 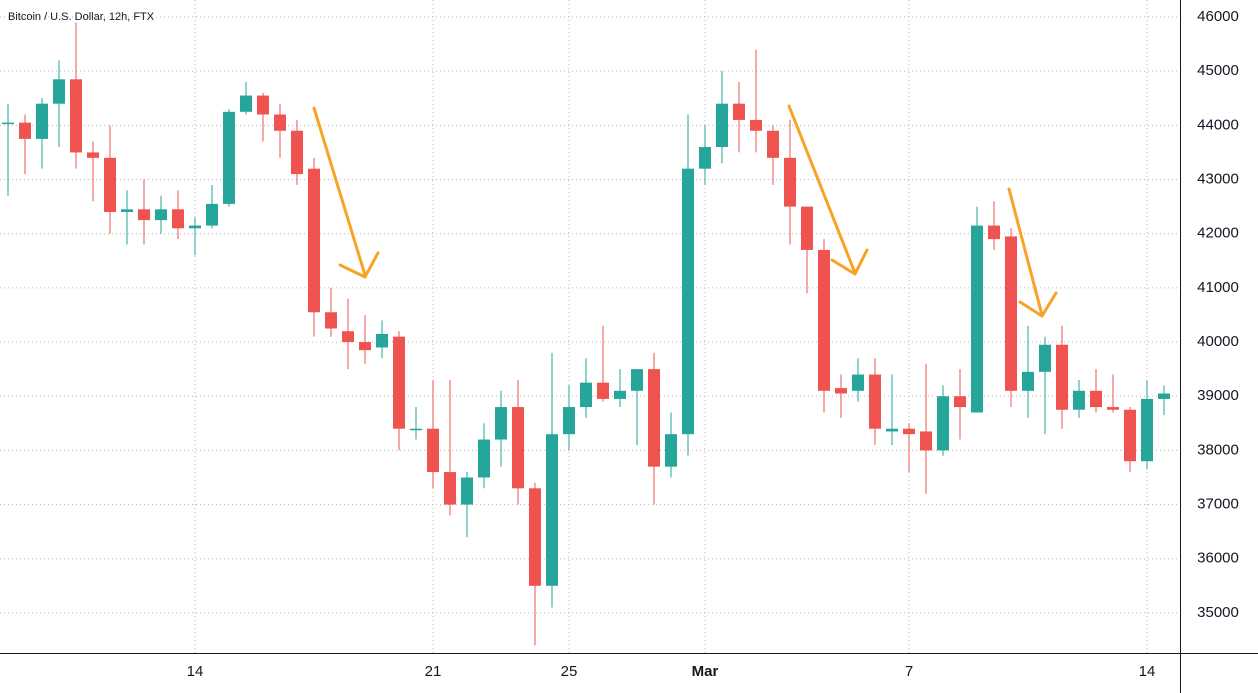 What do you see at coordinates (705, 671) in the screenshot?
I see `x-tick-label: Mar` at bounding box center [705, 671].